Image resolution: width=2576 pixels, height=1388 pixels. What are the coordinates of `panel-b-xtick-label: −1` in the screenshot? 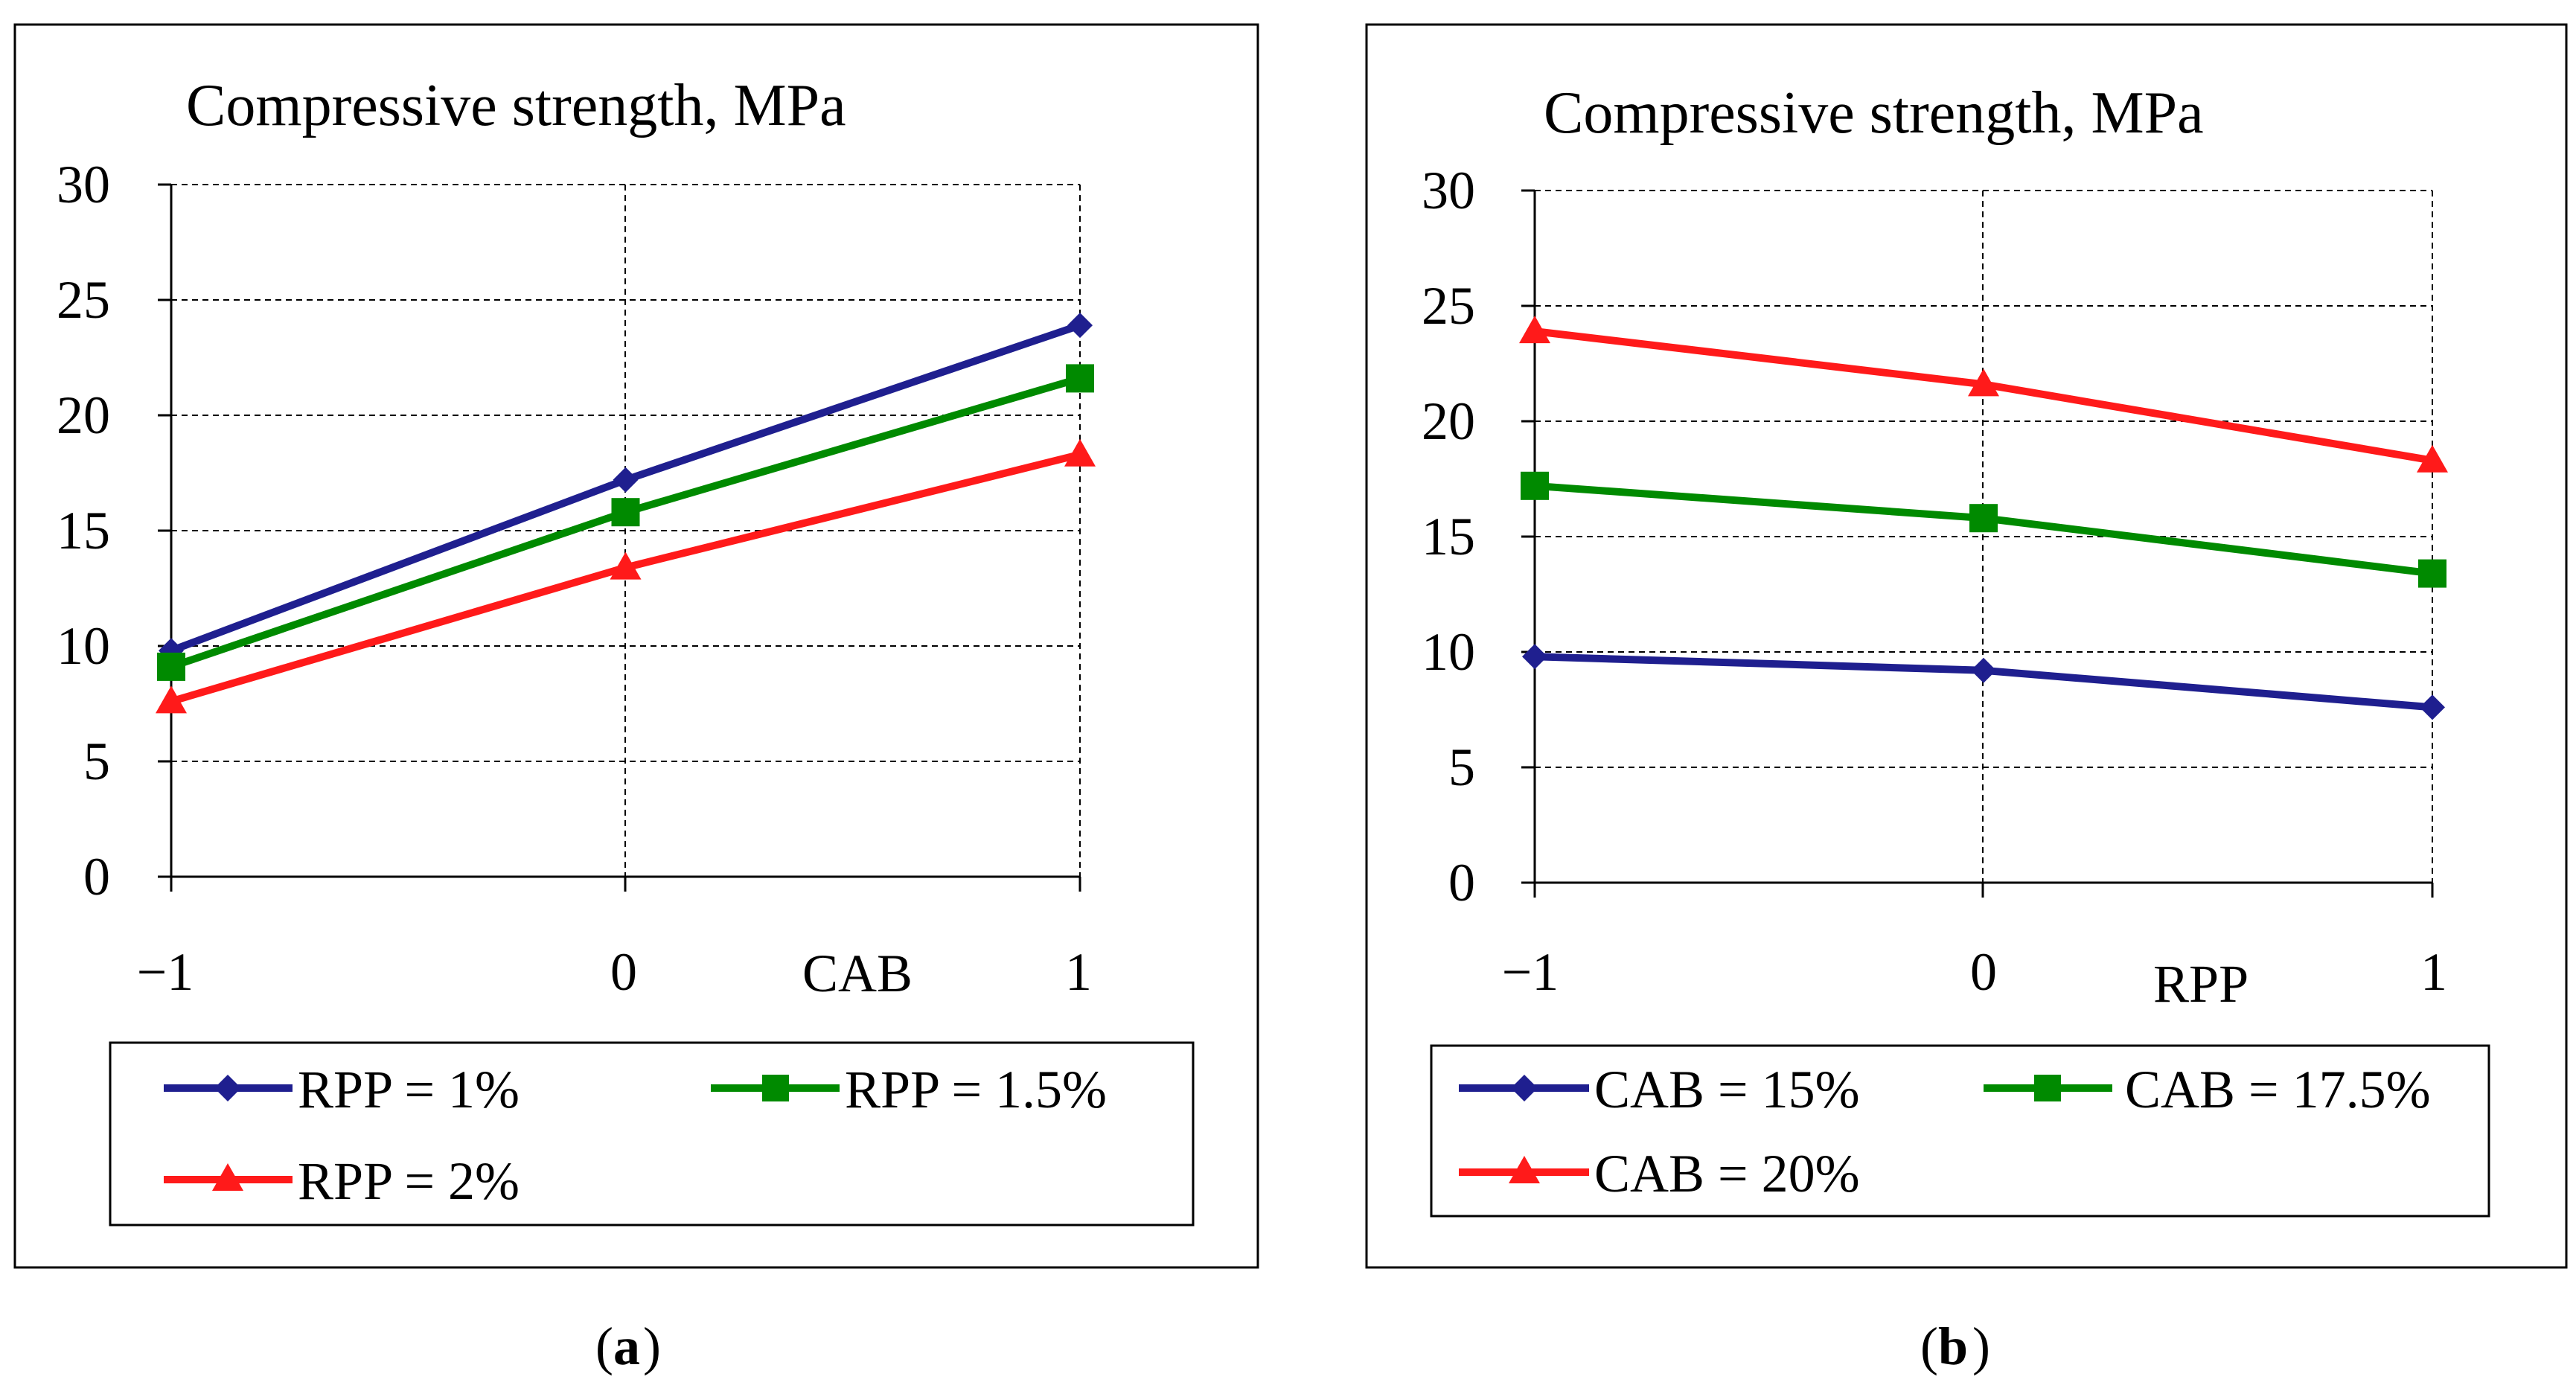 It's located at (1531, 972).